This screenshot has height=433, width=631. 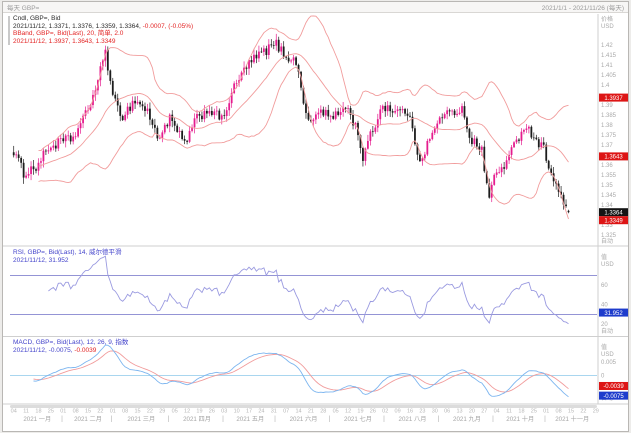 I want to click on time-scrollbar, so click(x=303, y=406).